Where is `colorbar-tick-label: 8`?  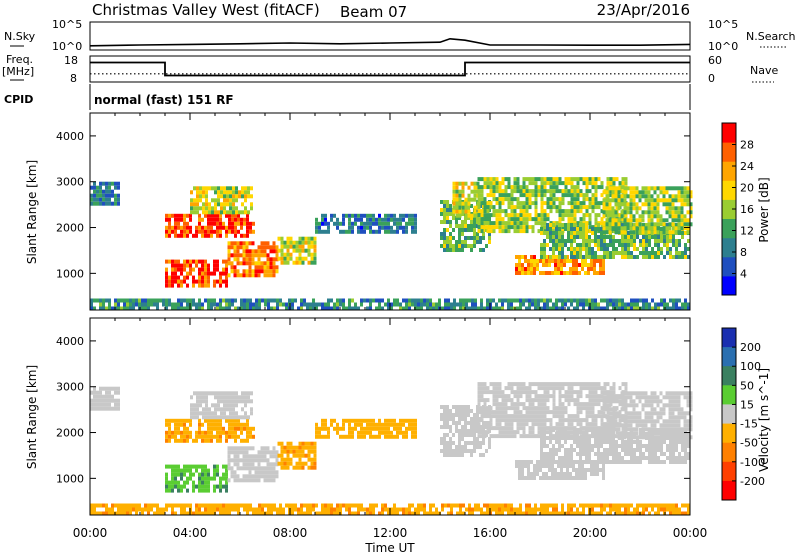
colorbar-tick-label: 8 is located at coordinates (743, 252).